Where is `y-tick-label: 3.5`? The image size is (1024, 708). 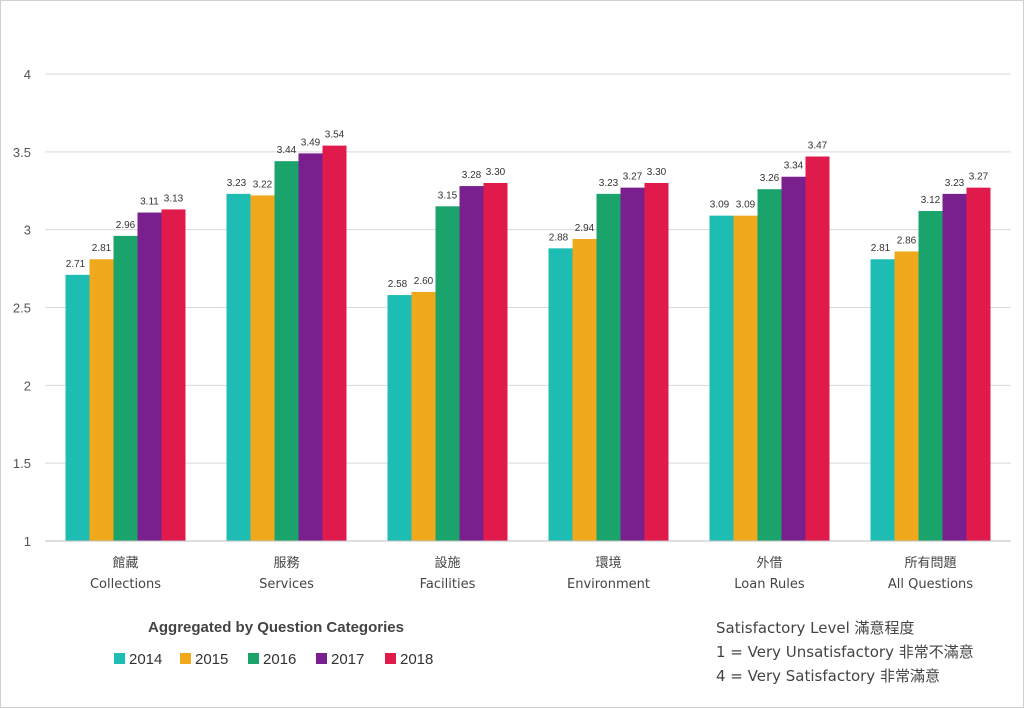 y-tick-label: 3.5 is located at coordinates (22, 152).